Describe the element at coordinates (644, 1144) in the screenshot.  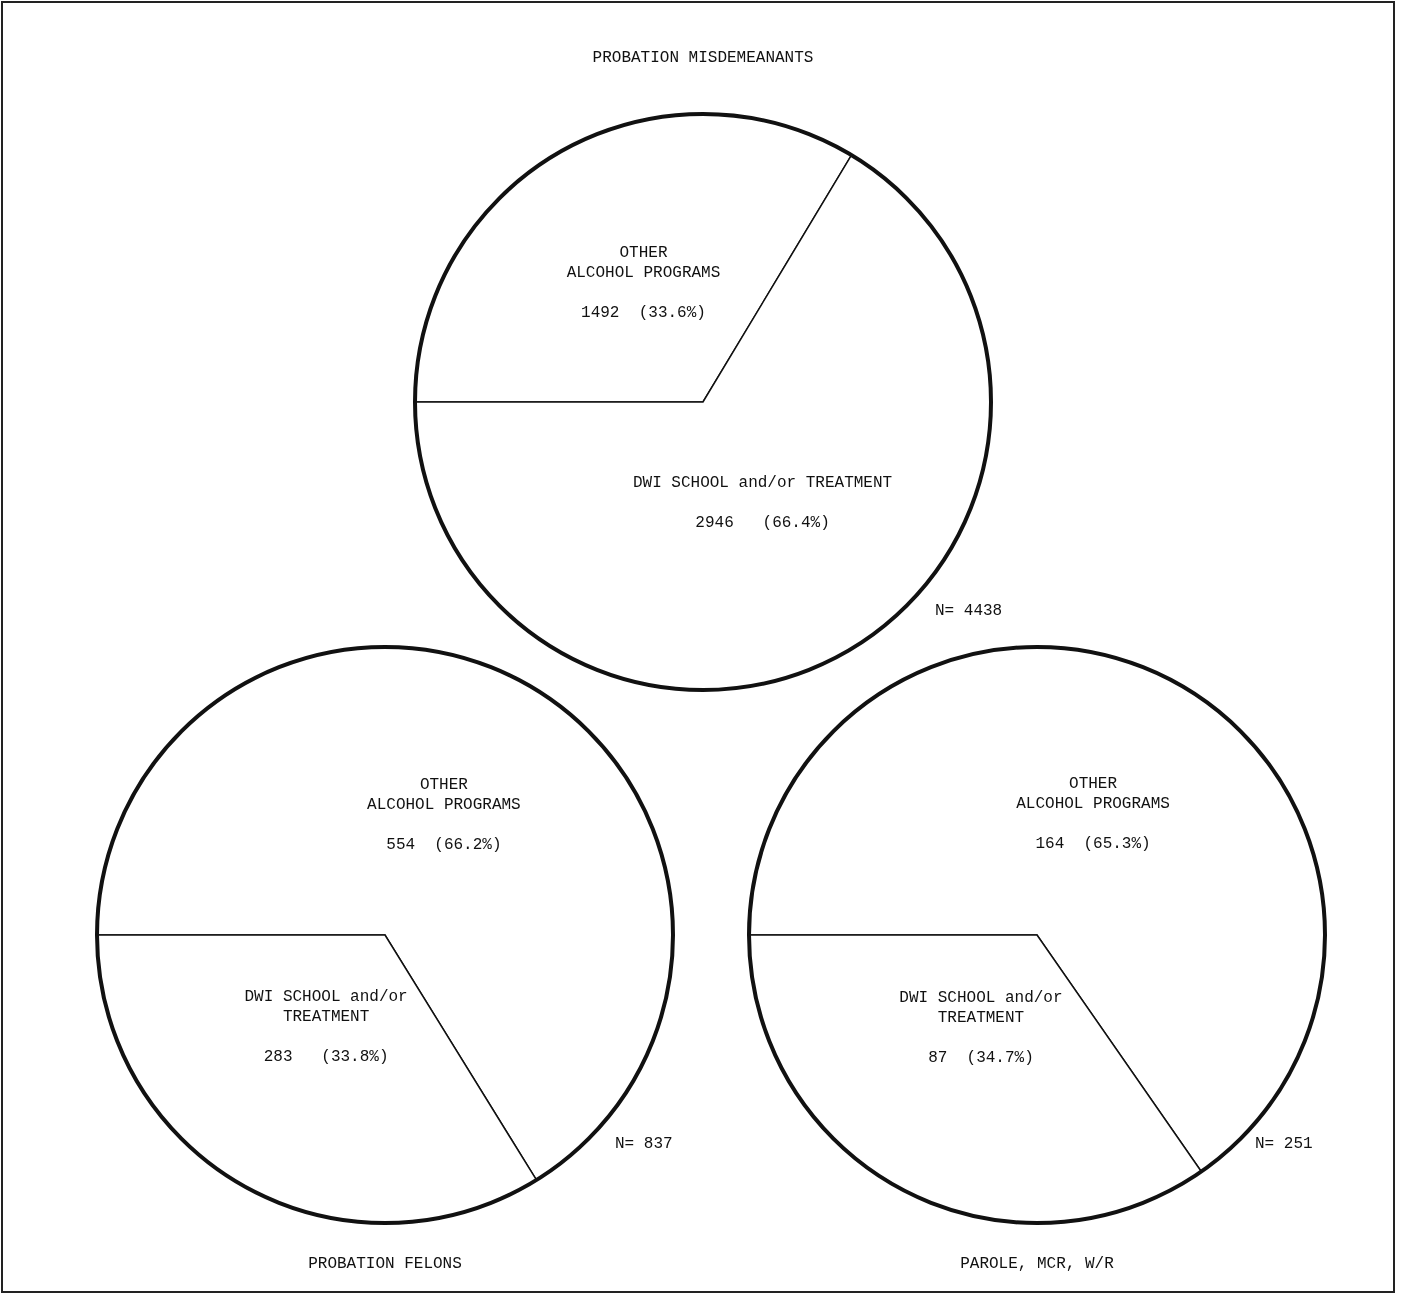
I see `text: N= 837` at that location.